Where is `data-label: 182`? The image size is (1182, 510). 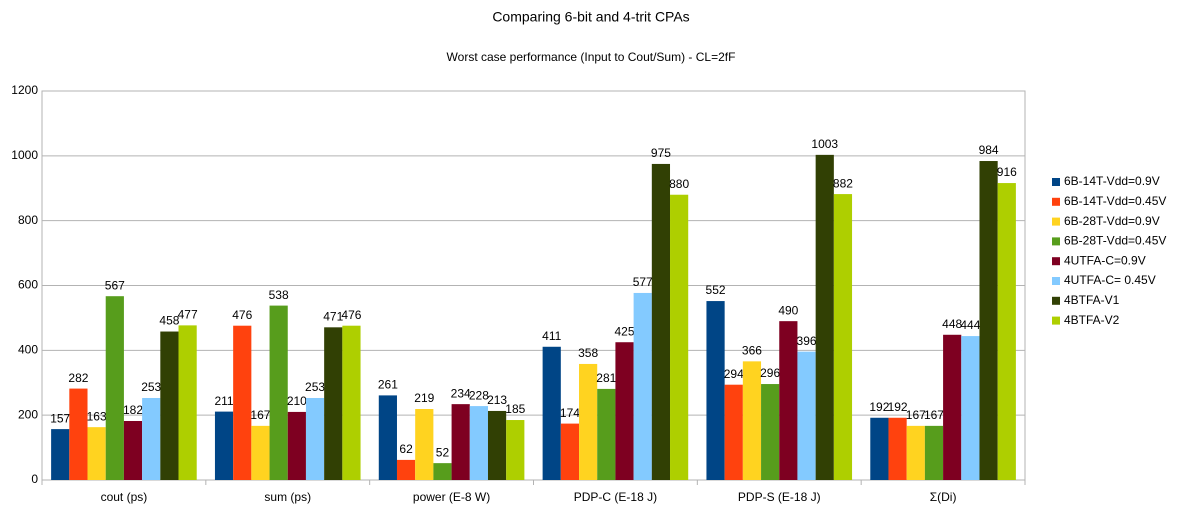 data-label: 182 is located at coordinates (133, 410).